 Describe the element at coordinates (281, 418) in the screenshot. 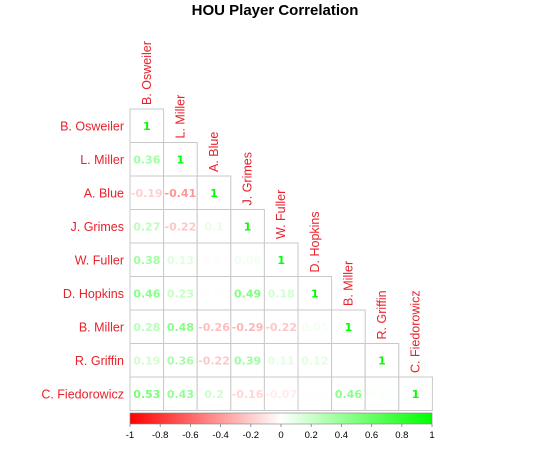

I see `colorbar-gradient` at that location.